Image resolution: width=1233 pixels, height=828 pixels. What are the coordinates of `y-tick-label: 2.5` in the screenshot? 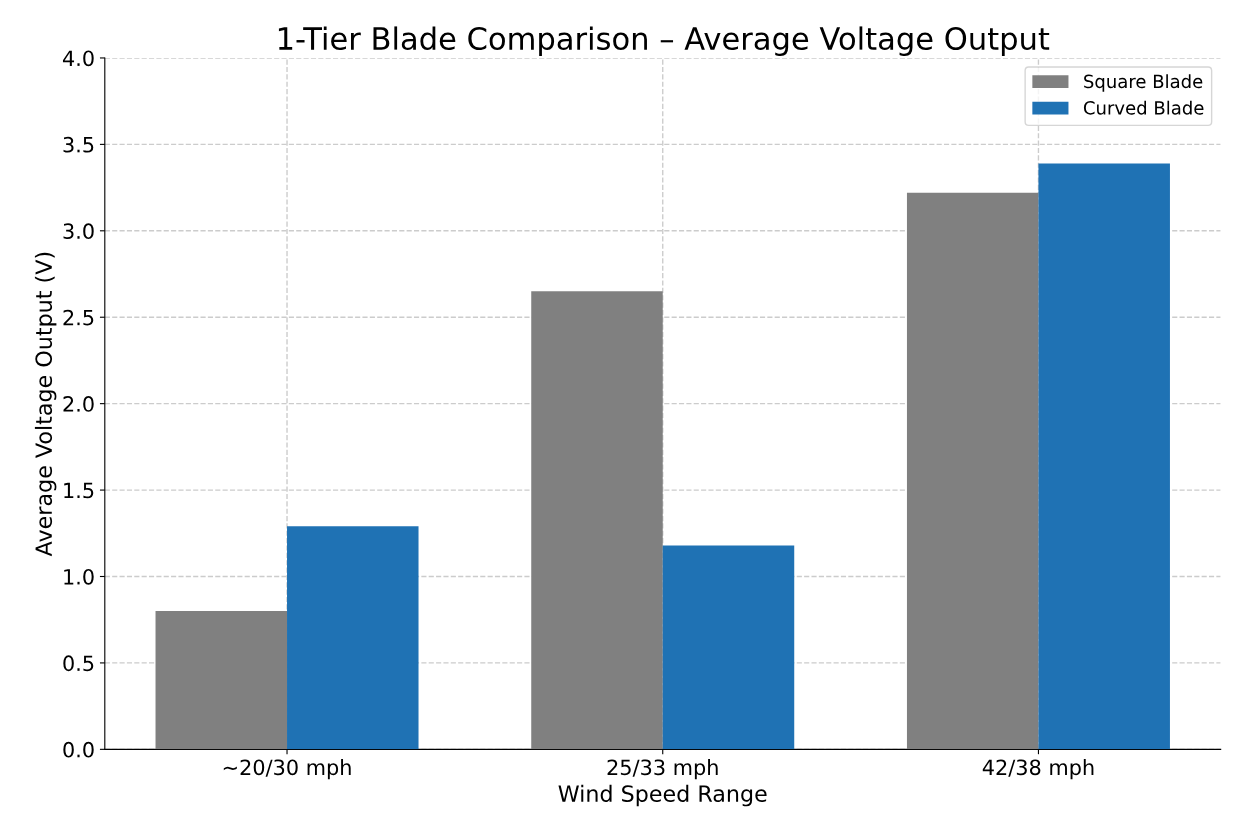 It's located at (78, 317).